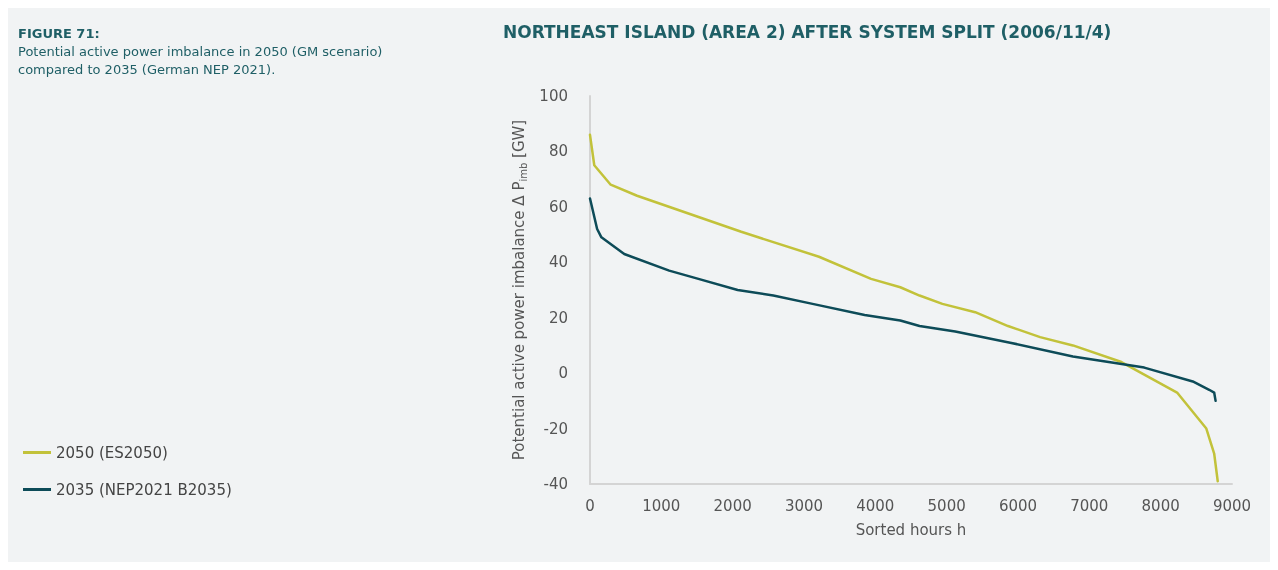 This screenshot has width=1278, height=570. Describe the element at coordinates (553, 96) in the screenshot. I see `y-tick-label: 100` at that location.